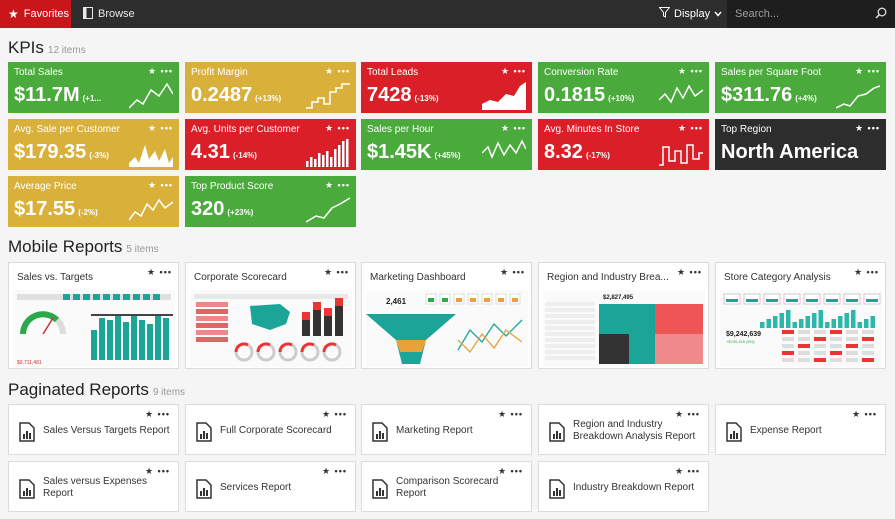 The image size is (895, 519). Describe the element at coordinates (93, 315) in the screenshot. I see `mobile-report-tile: Sales vs. Targets ★ ••• $9,711,481` at that location.